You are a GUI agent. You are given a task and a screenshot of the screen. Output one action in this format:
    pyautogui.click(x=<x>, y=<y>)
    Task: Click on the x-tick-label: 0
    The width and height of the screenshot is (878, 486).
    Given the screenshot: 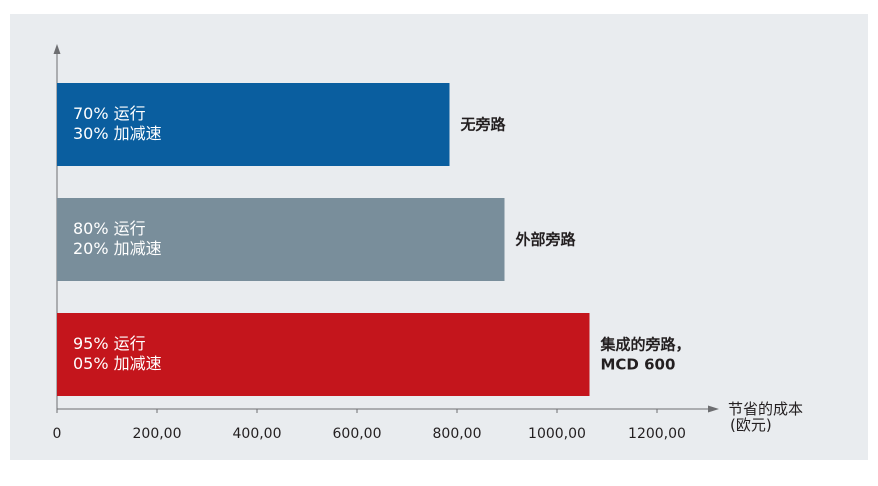 What is the action you would take?
    pyautogui.click(x=57, y=434)
    